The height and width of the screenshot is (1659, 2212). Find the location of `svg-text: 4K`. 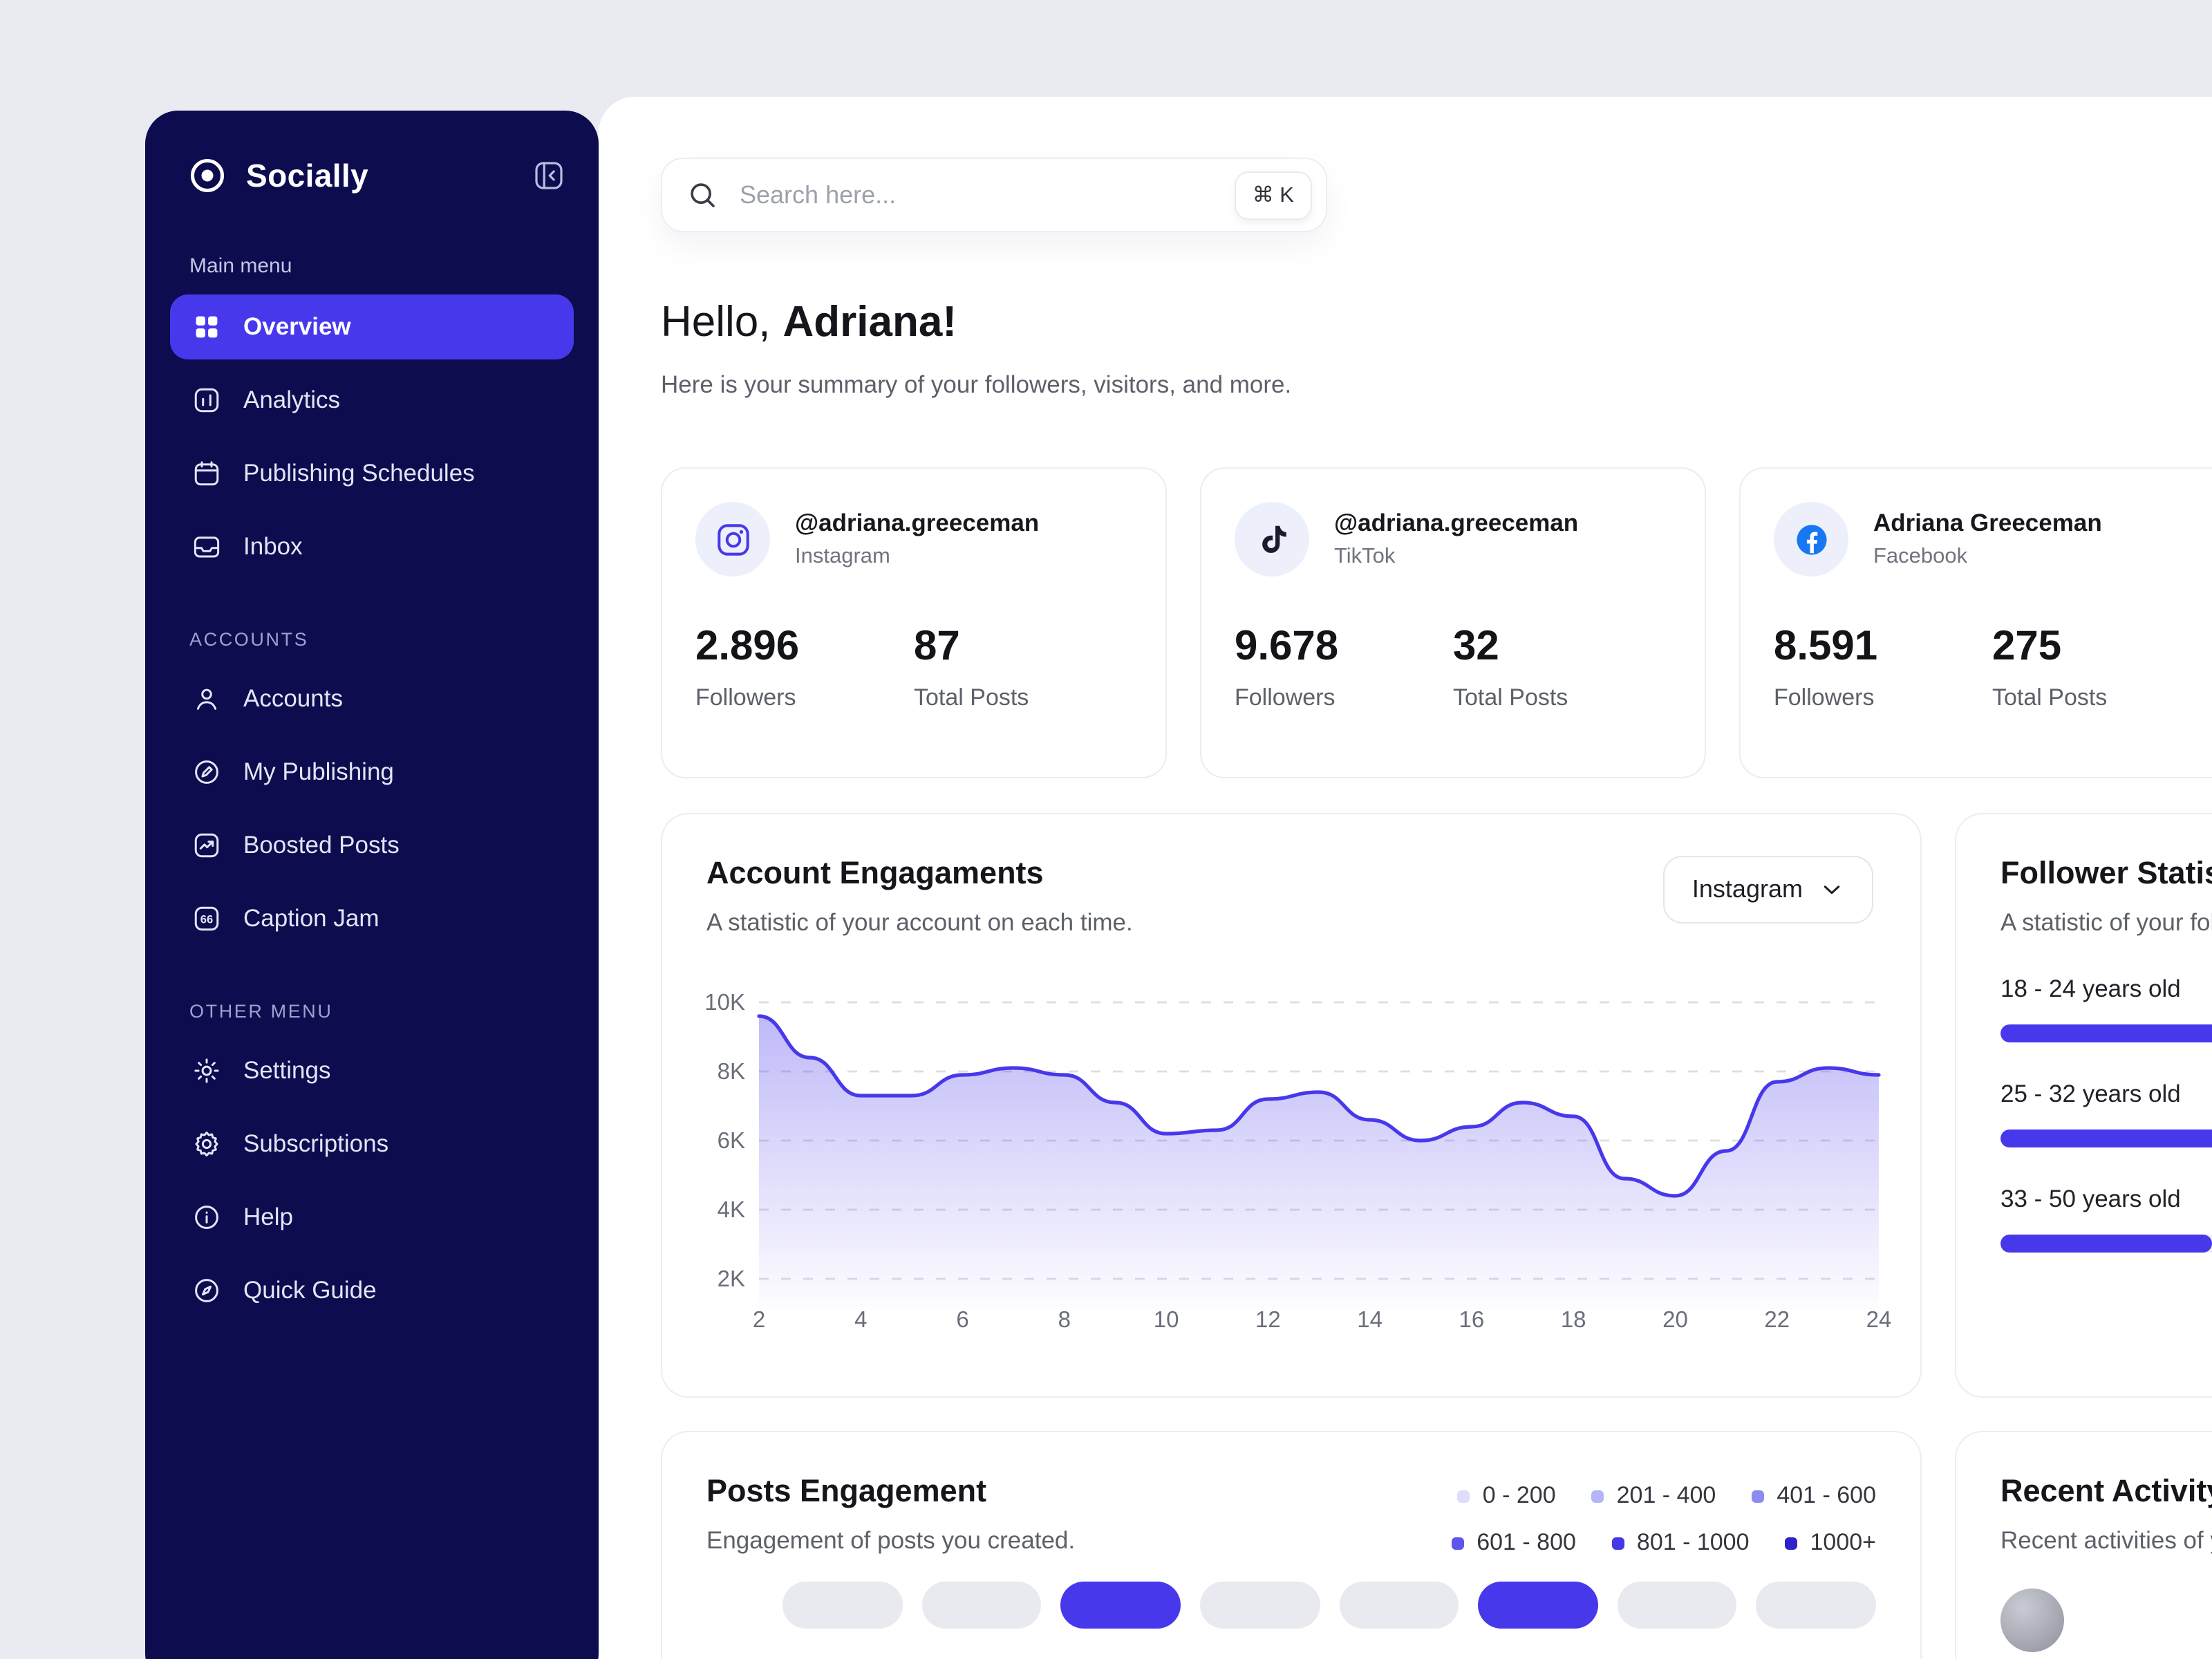

svg-text: 4K is located at coordinates (732, 1209).